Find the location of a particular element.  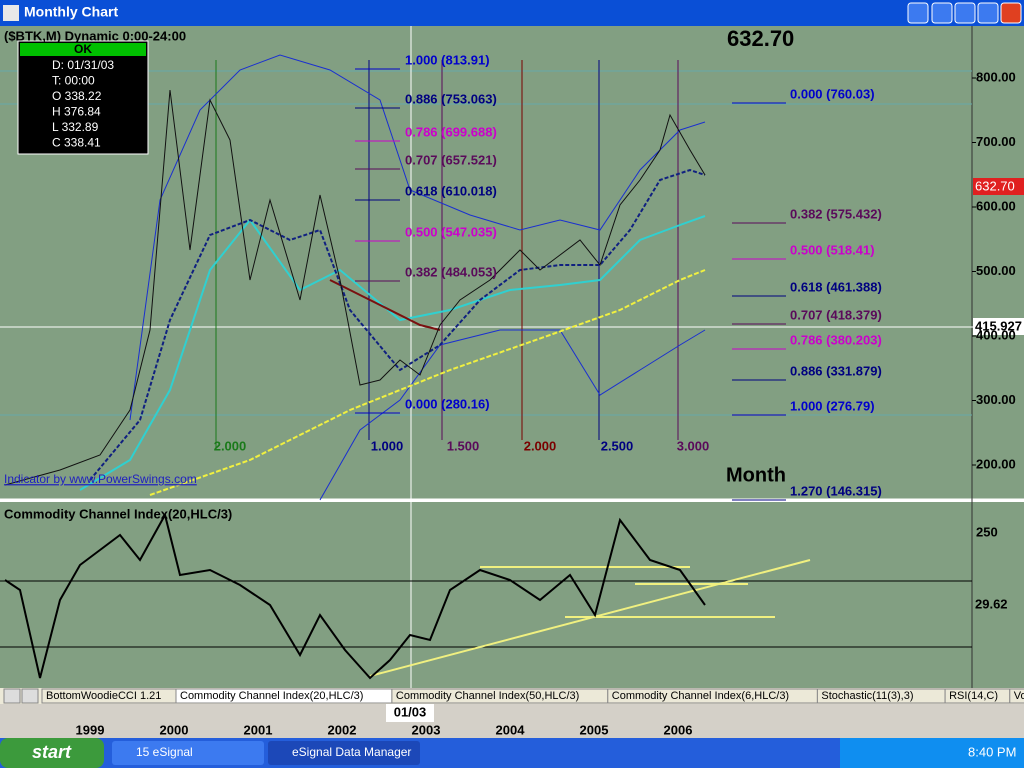

tab-label: Volume is located at coordinates (1019, 696).